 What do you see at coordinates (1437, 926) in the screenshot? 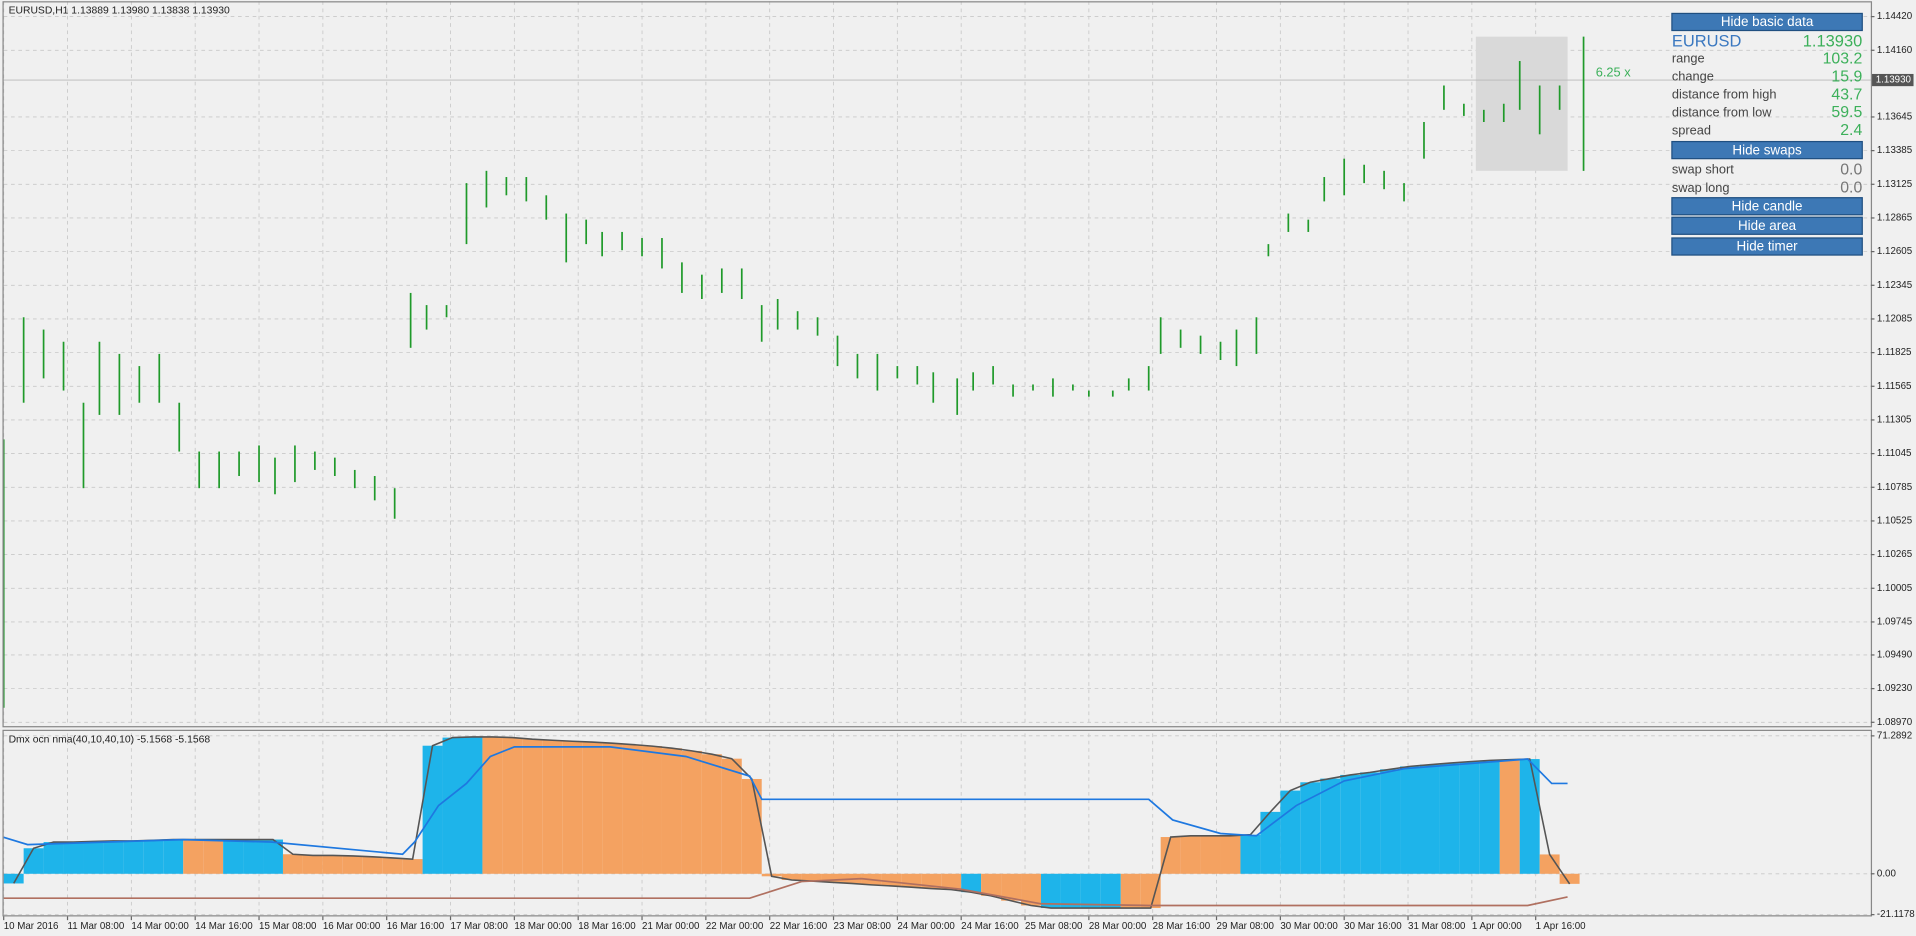
I see `x-tick-label: 31 Mar 08:00` at bounding box center [1437, 926].